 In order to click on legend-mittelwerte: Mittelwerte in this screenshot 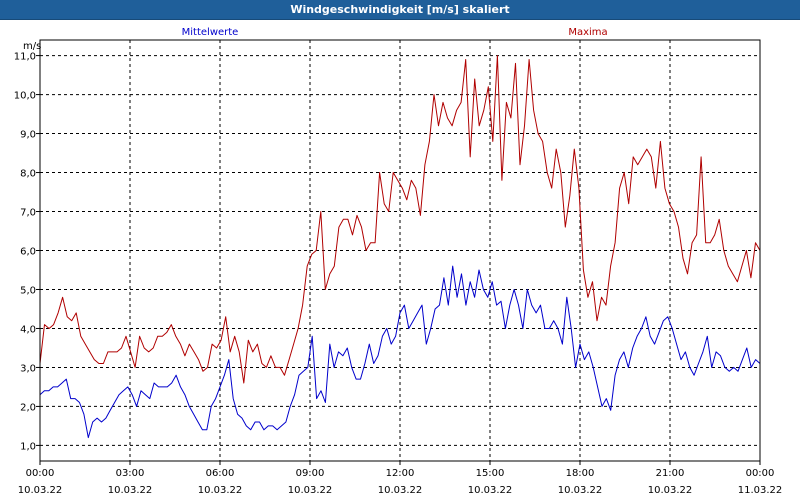, I will do `click(210, 32)`.